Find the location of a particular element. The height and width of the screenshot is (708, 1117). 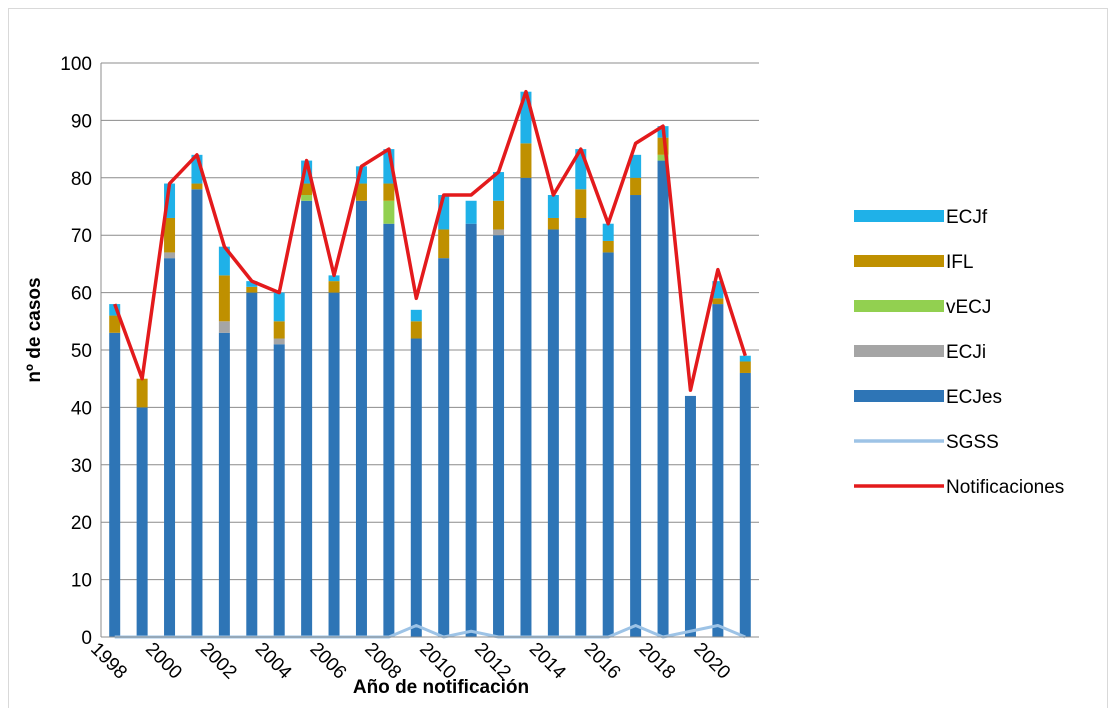

legend-swatch-ecjes is located at coordinates (899, 396).